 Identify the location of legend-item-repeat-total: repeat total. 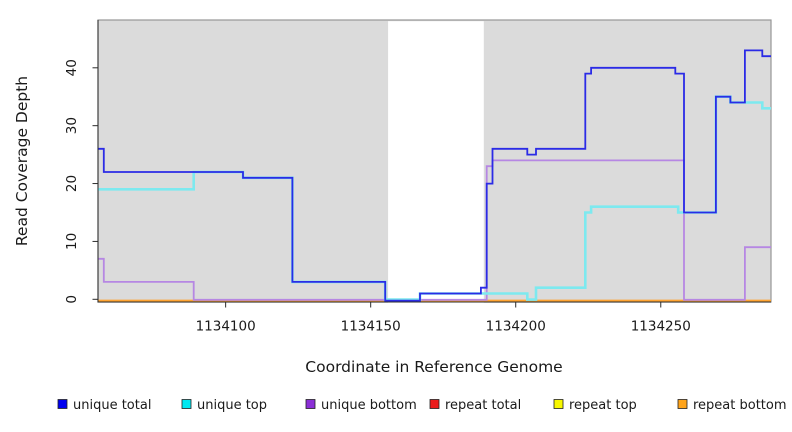
(475, 405).